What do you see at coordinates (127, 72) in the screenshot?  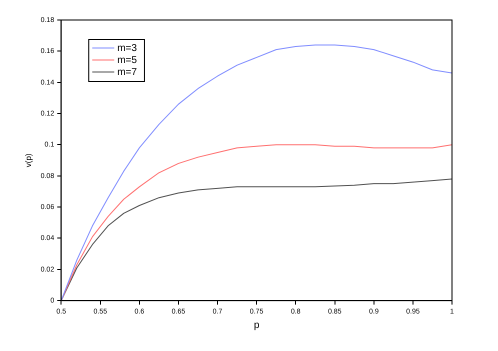 I see `legend-label: m=7` at bounding box center [127, 72].